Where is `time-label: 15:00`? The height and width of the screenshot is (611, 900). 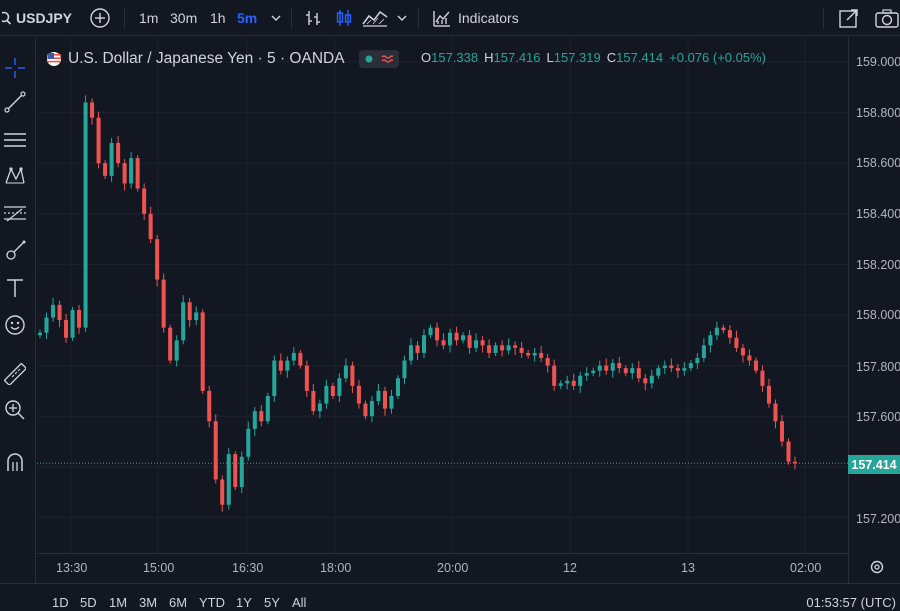
time-label: 15:00 is located at coordinates (159, 568).